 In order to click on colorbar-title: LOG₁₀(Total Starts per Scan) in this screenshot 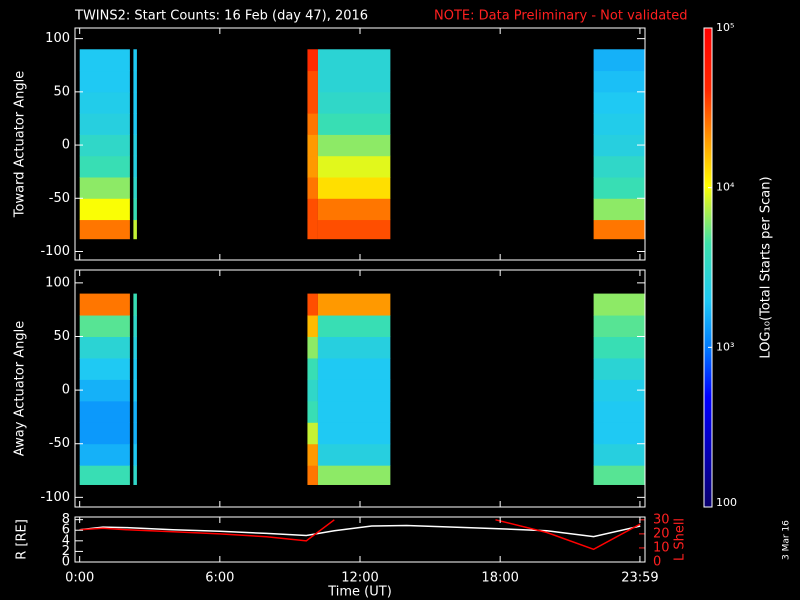, I will do `click(766, 267)`.